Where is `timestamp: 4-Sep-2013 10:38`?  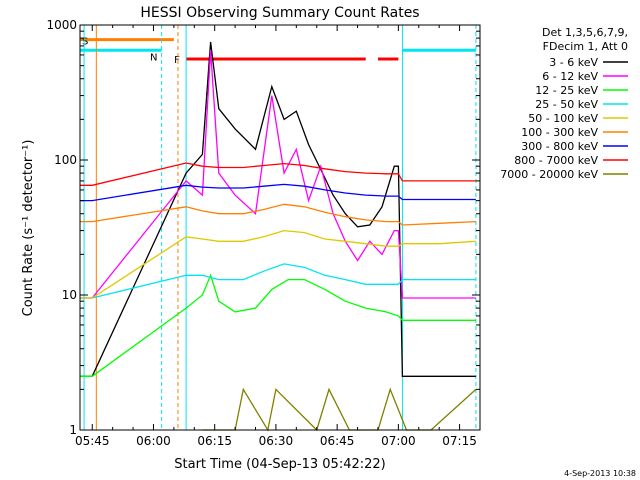 timestamp: 4-Sep-2013 10:38 is located at coordinates (600, 473).